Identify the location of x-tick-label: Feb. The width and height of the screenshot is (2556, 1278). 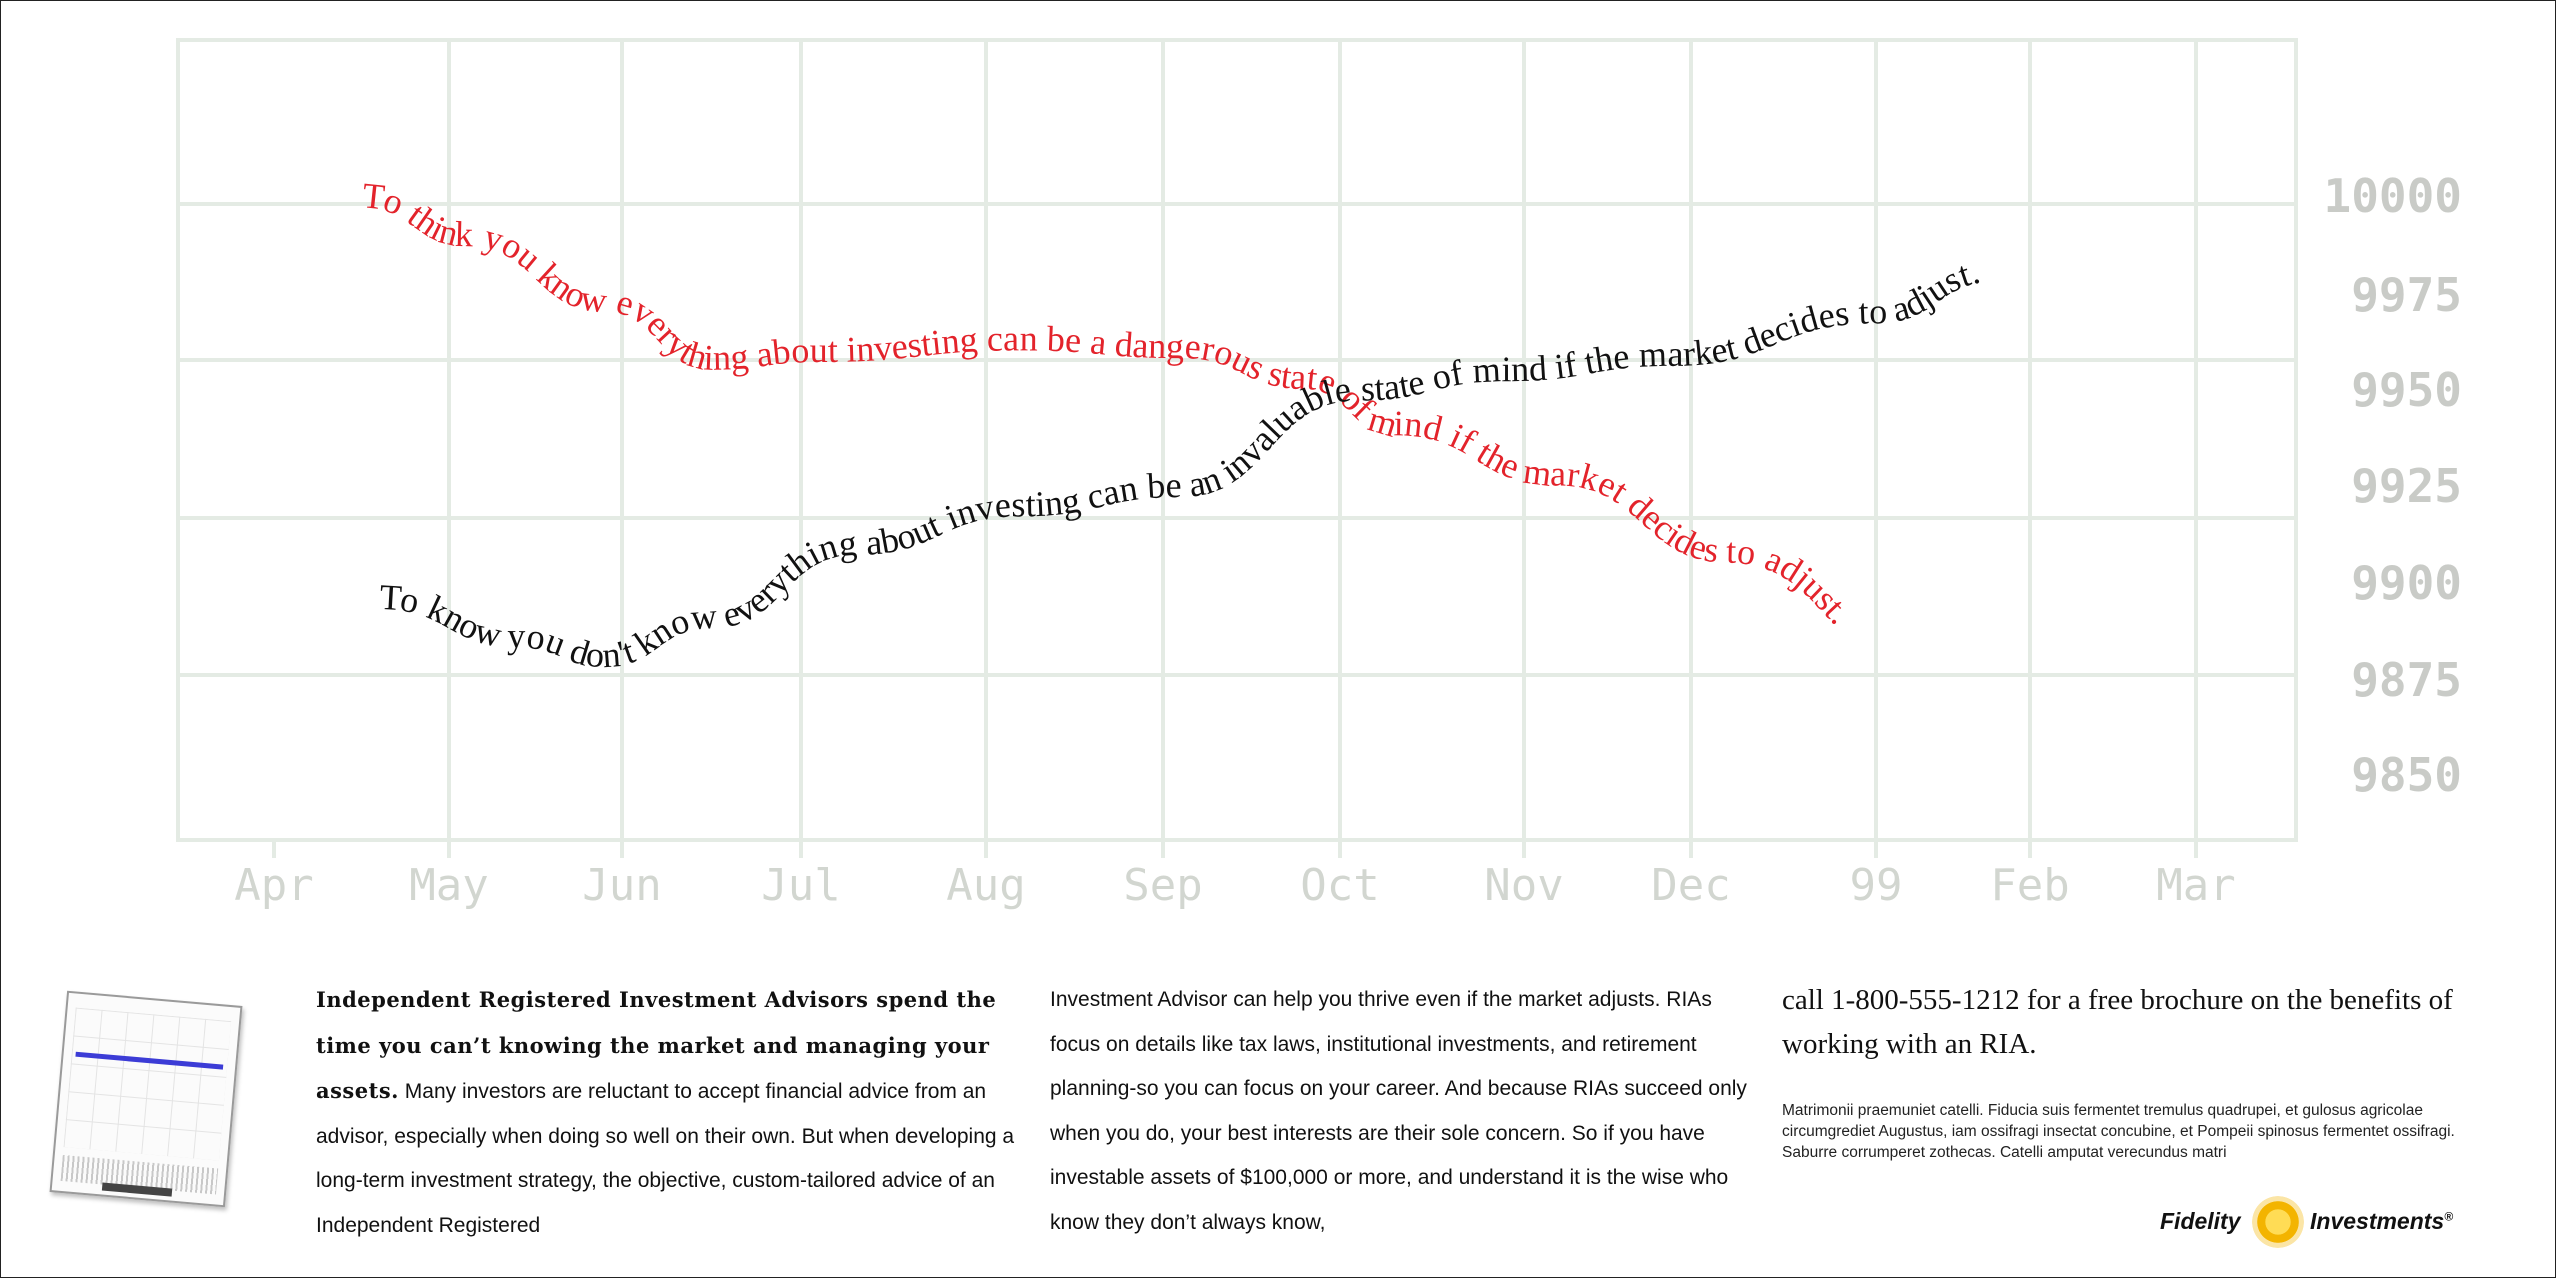
(2029, 885).